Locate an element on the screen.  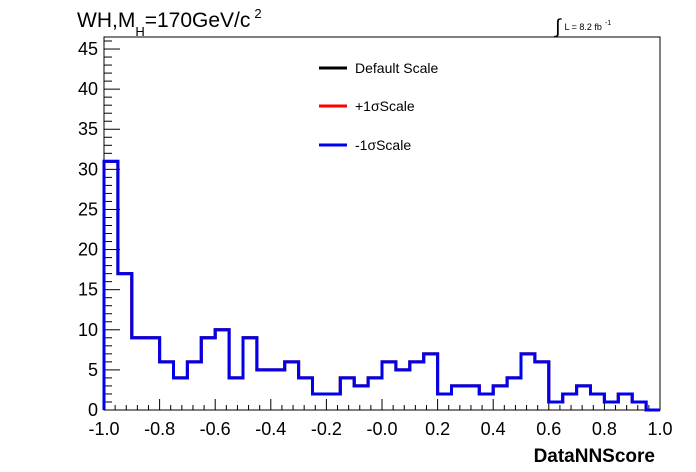
y-tick-label: 10 is located at coordinates (88, 330).